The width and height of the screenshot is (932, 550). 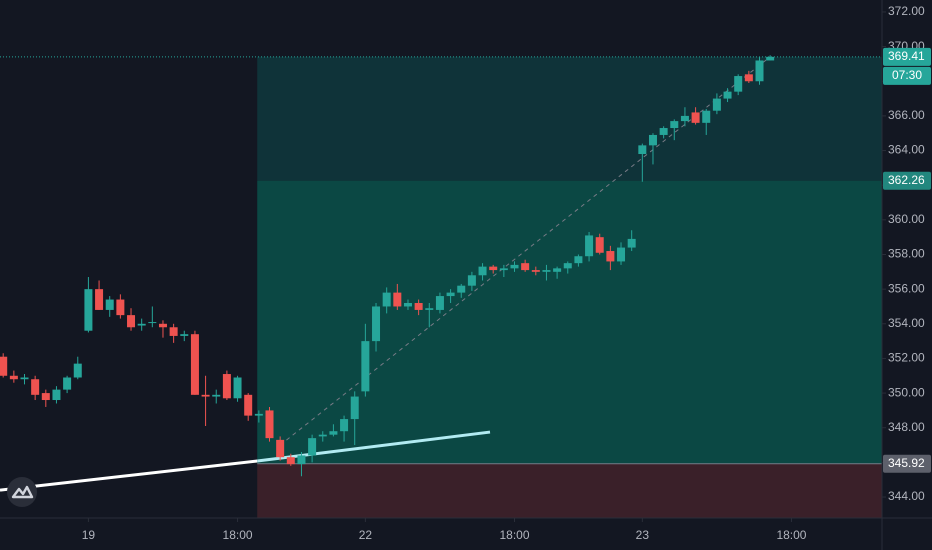 I want to click on y-tick-label: 354.00, so click(x=906, y=323).